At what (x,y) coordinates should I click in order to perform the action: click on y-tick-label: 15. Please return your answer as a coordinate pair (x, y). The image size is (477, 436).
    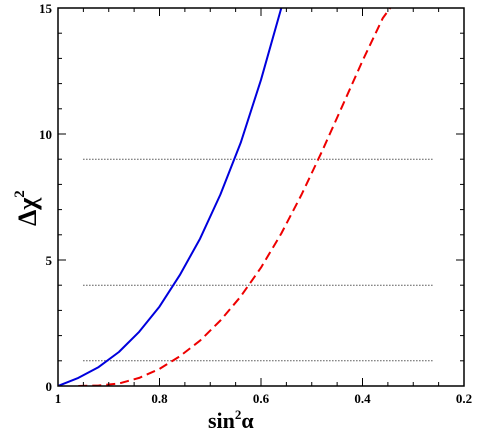
    Looking at the image, I should click on (46, 8).